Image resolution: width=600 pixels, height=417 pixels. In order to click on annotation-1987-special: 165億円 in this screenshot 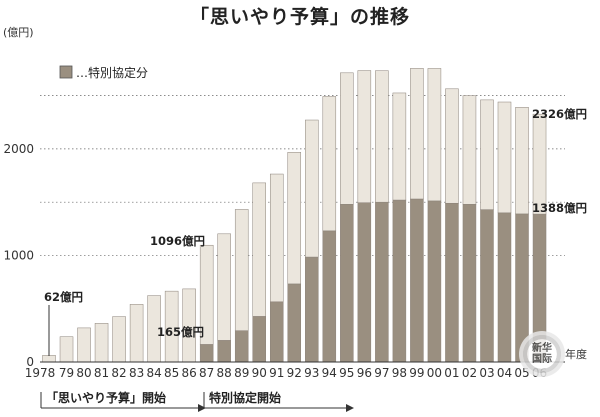, I will do `click(180, 332)`.